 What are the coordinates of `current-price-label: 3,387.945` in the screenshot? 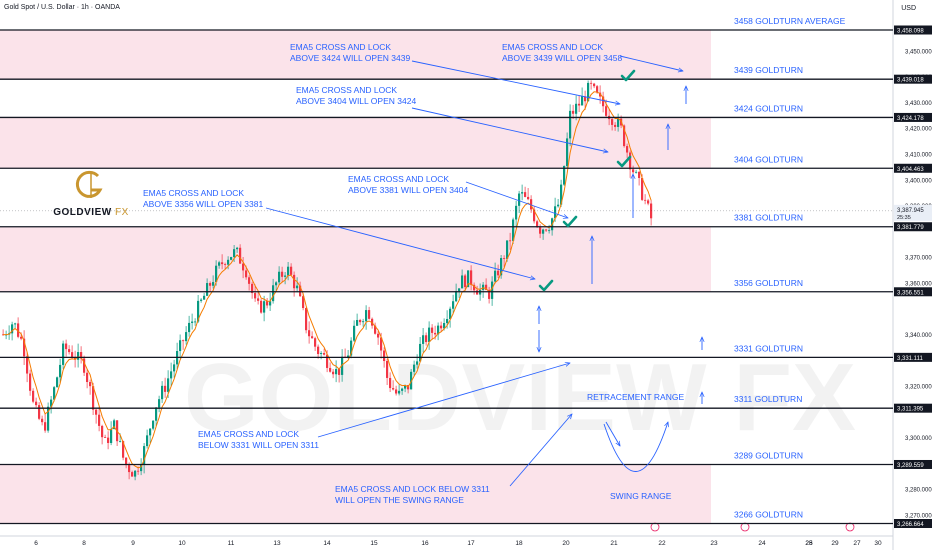 It's located at (910, 211).